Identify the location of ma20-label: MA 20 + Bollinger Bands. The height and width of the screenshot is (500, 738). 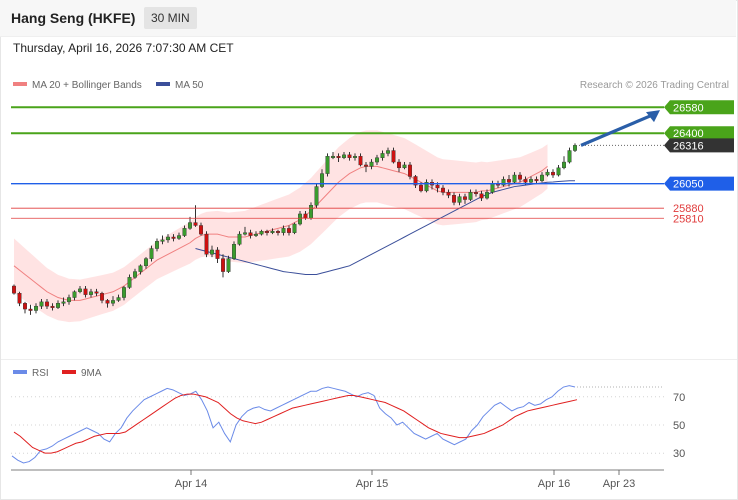
(87, 85).